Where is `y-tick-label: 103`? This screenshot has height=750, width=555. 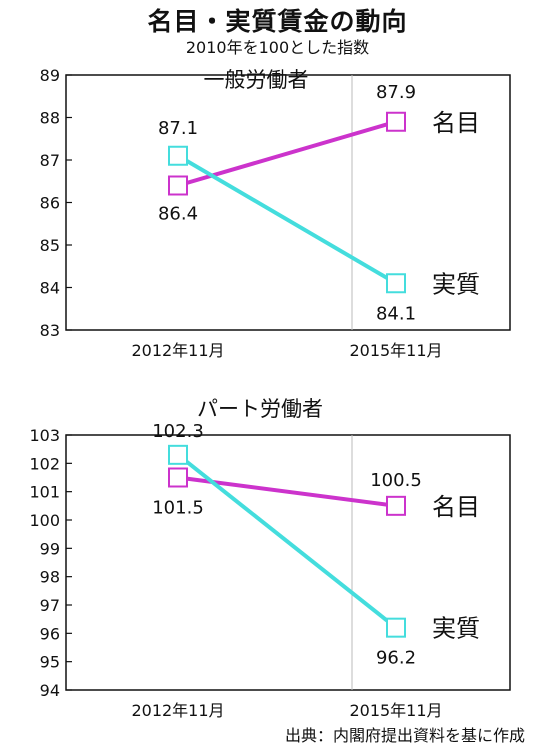 y-tick-label: 103 is located at coordinates (44, 435).